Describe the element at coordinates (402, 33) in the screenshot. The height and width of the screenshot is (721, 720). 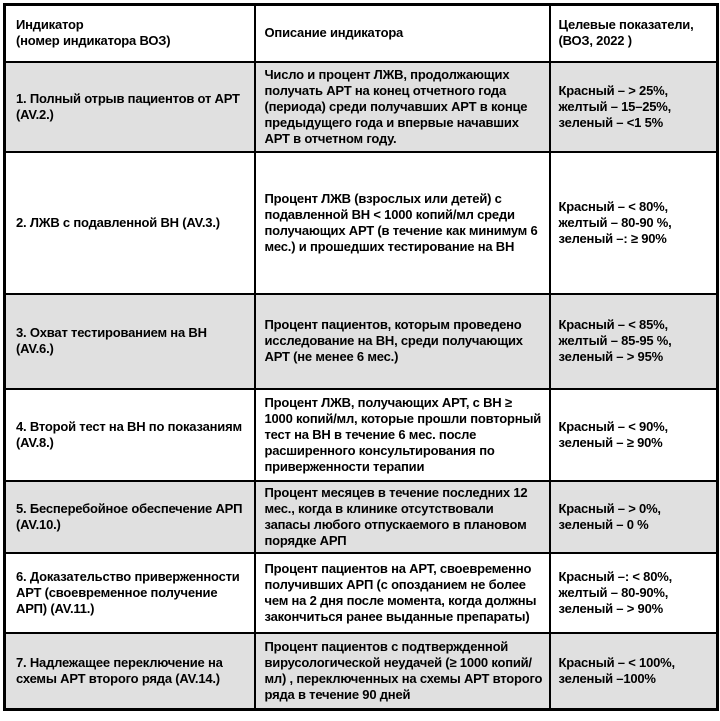
I see `header-description: Описание индикатора` at that location.